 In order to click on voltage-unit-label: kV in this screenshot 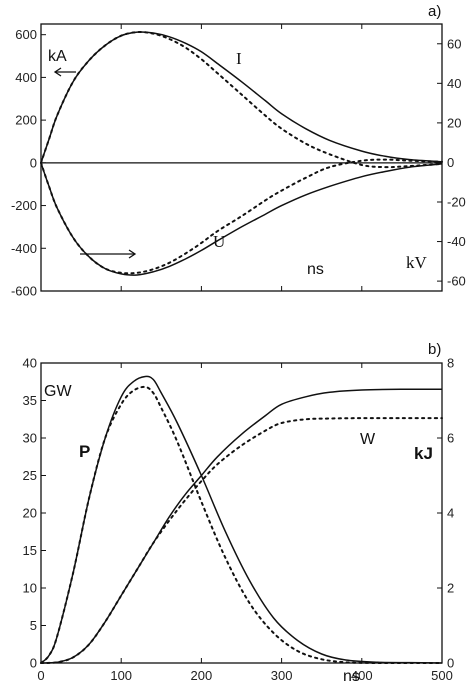, I will do `click(417, 262)`.